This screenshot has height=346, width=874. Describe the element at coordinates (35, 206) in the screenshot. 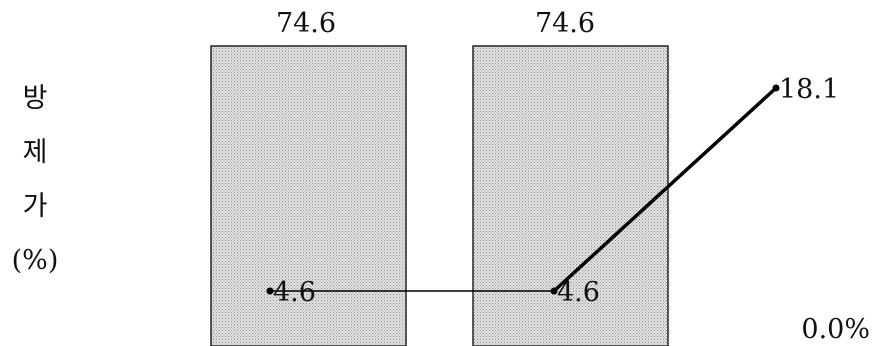

I see `y-axis-label-char-3: 가` at that location.